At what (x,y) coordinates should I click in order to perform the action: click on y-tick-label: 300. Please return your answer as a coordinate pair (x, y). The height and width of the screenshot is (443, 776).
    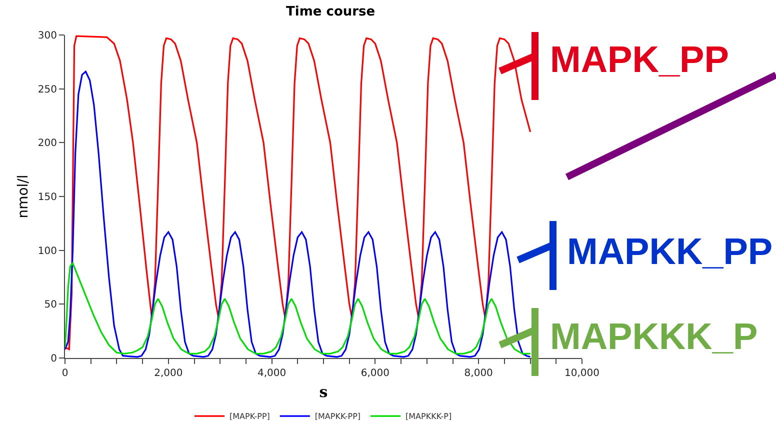
    Looking at the image, I should click on (47, 36).